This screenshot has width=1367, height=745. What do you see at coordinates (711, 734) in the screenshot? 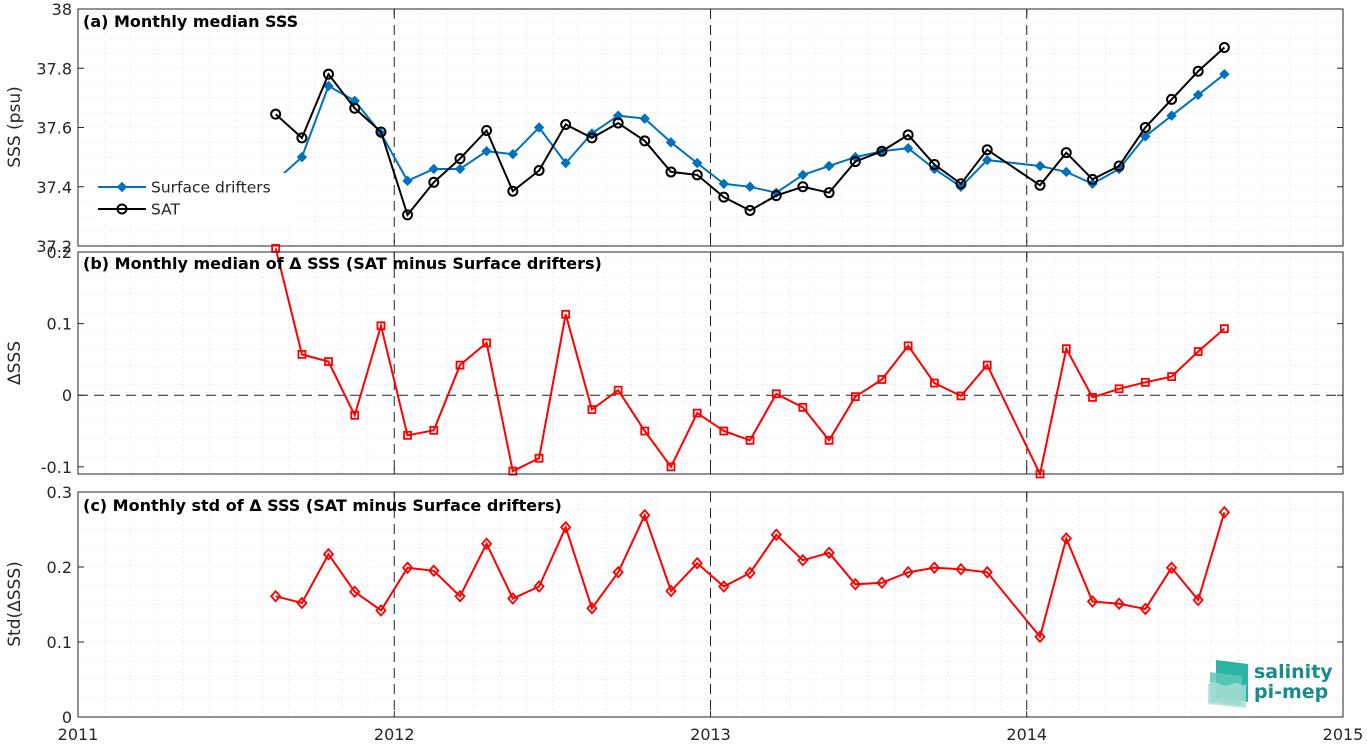
I see `panel-c-xticks: 2011 2012 2013 2014 2015` at bounding box center [711, 734].